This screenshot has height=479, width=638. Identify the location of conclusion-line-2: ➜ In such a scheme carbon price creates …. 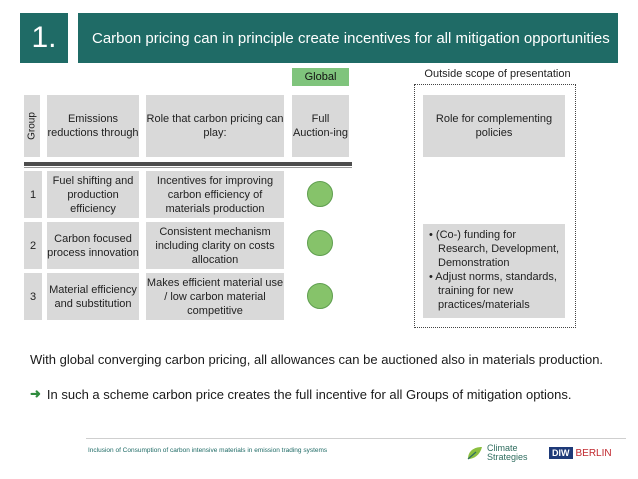
(301, 394).